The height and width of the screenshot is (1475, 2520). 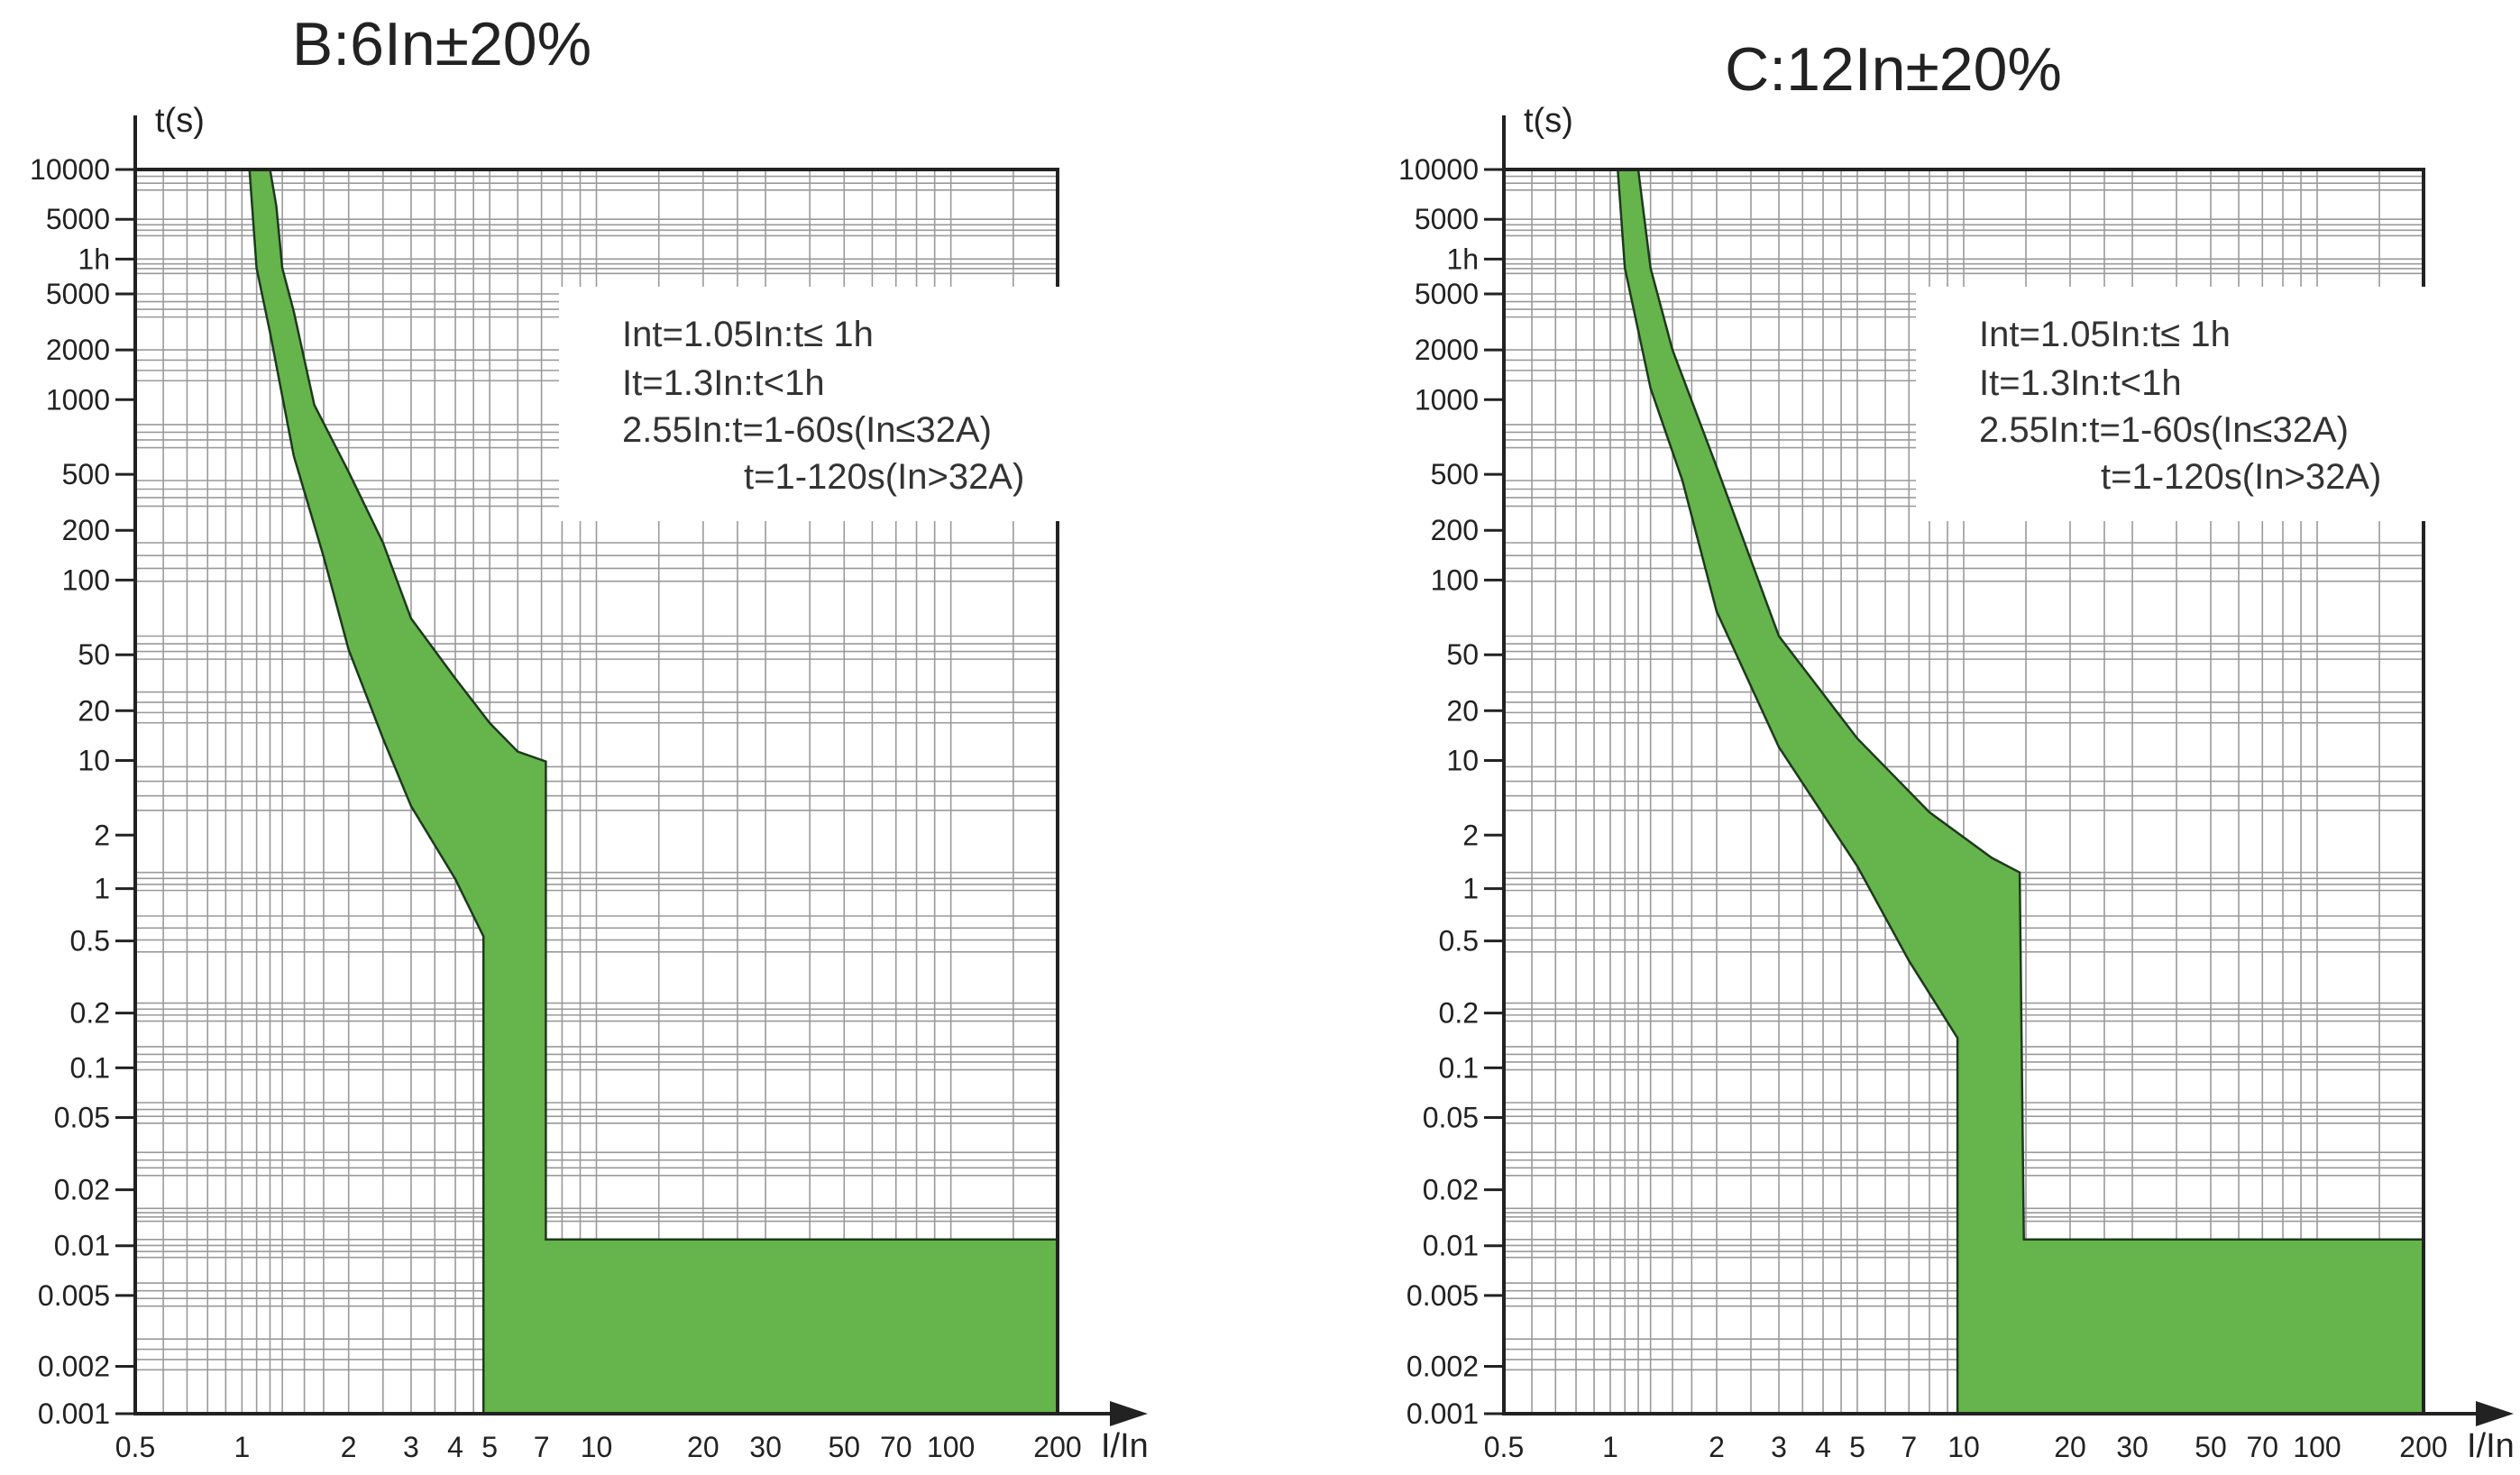 What do you see at coordinates (1893, 69) in the screenshot?
I see `chart-title: C:12In±20%` at bounding box center [1893, 69].